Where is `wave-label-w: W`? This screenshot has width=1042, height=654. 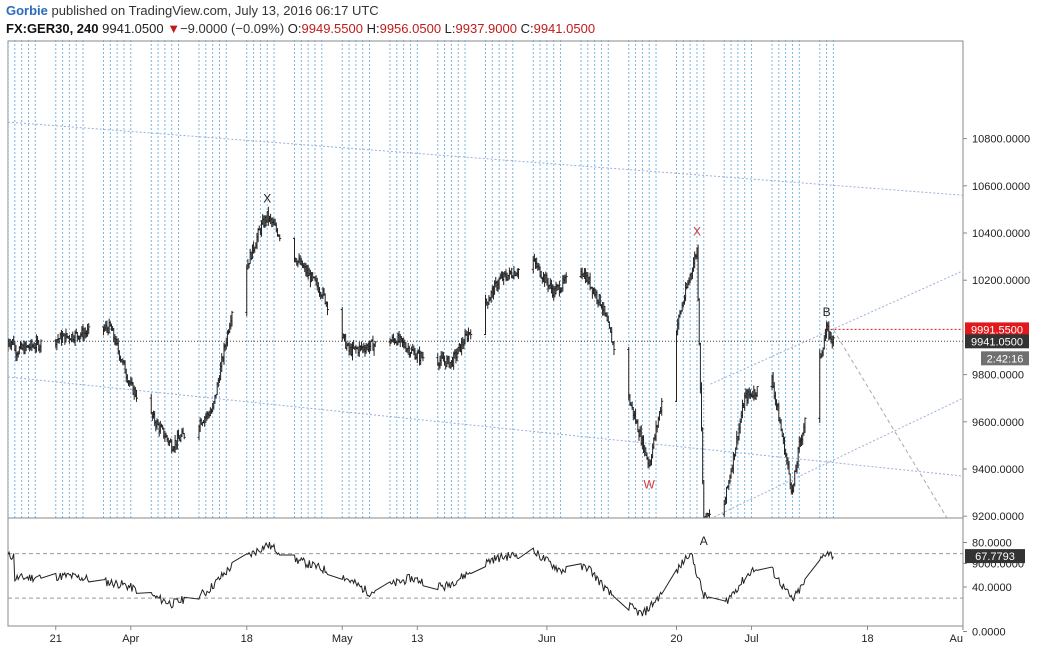
wave-label-w: W is located at coordinates (650, 484).